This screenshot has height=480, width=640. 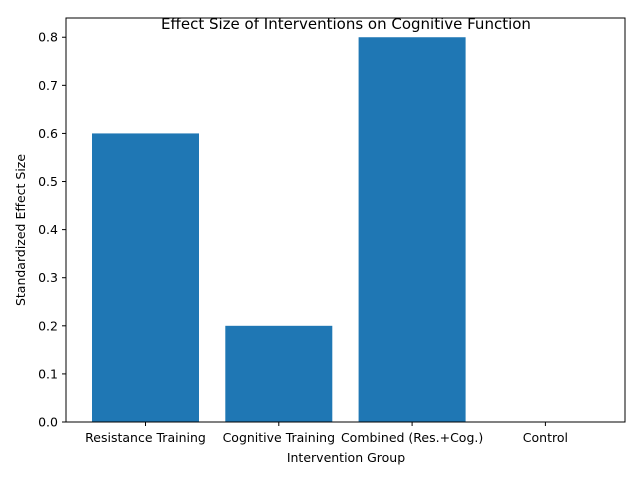 What do you see at coordinates (412, 437) in the screenshot?
I see `x-tick-label-2: Combined (Res.+Cog.)` at bounding box center [412, 437].